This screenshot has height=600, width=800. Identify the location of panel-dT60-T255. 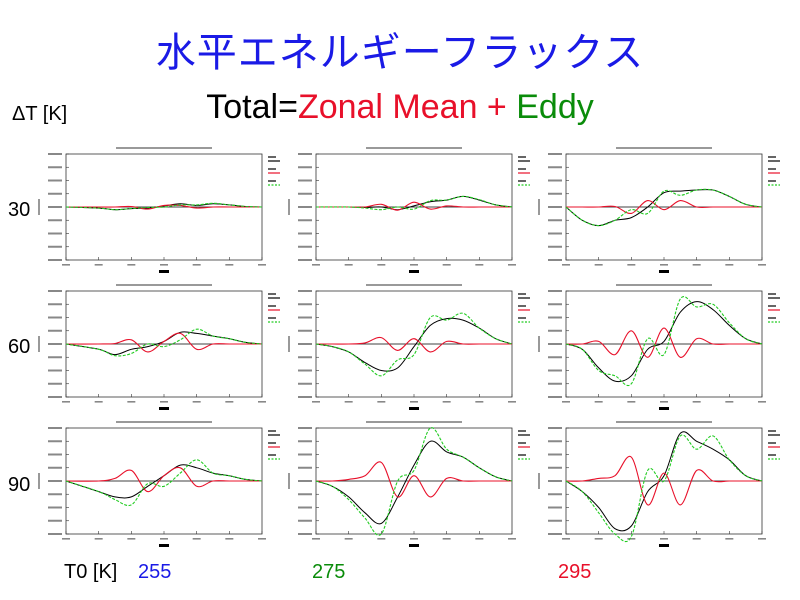
(159, 347).